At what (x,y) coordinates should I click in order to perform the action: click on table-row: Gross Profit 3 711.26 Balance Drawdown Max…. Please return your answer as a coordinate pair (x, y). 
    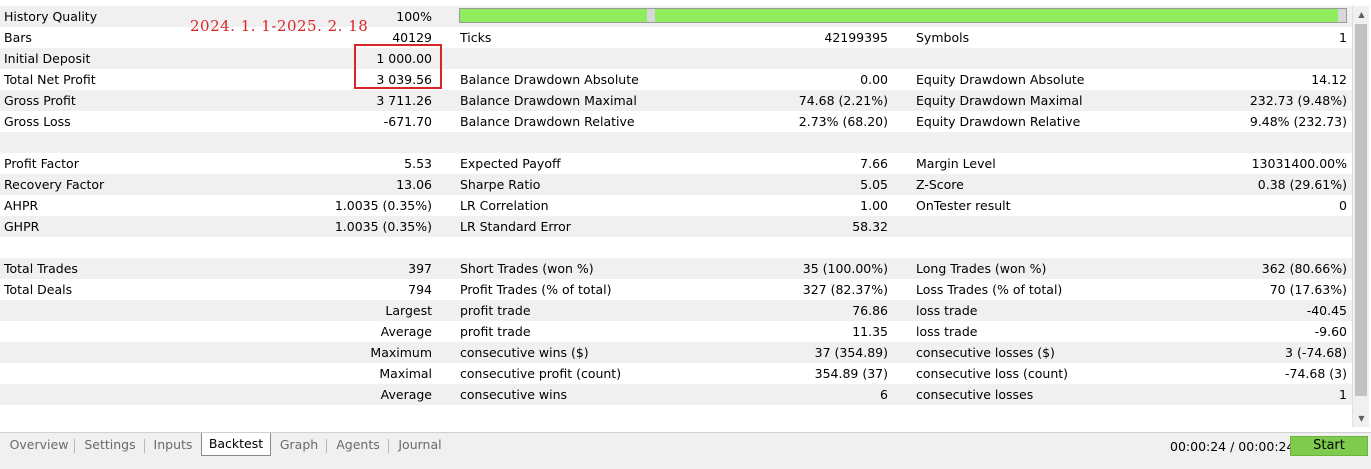
    Looking at the image, I should click on (676, 100).